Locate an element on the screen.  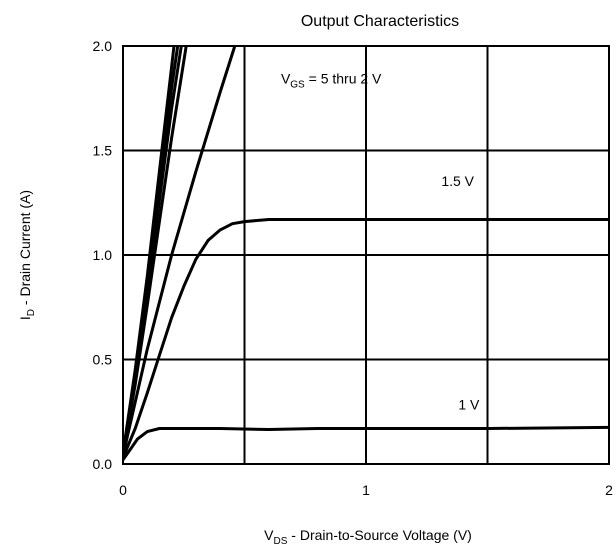
y-tick-label: 0.0 is located at coordinates (103, 464).